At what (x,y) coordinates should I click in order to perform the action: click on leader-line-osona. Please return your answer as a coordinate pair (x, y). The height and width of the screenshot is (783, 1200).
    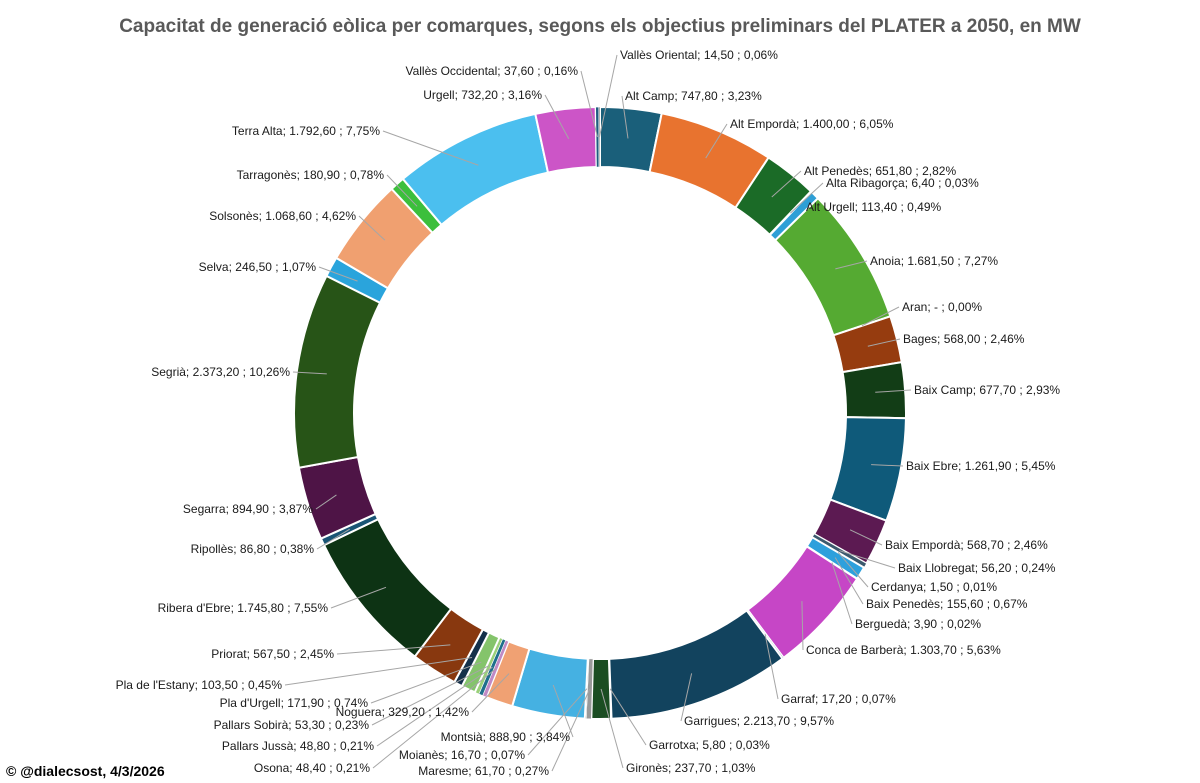
    Looking at the image, I should click on (434, 718).